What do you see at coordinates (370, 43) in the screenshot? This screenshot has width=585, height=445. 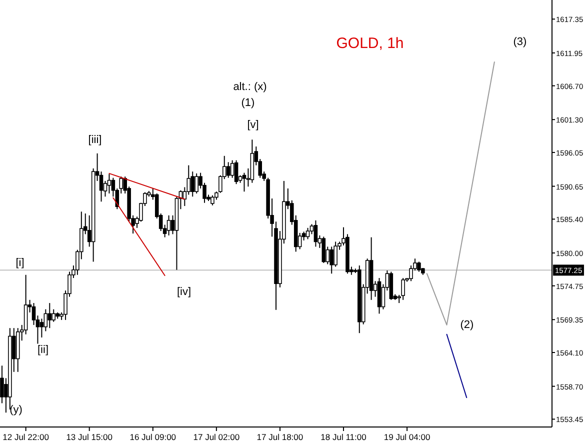 I see `text: GOLD, 1h` at bounding box center [370, 43].